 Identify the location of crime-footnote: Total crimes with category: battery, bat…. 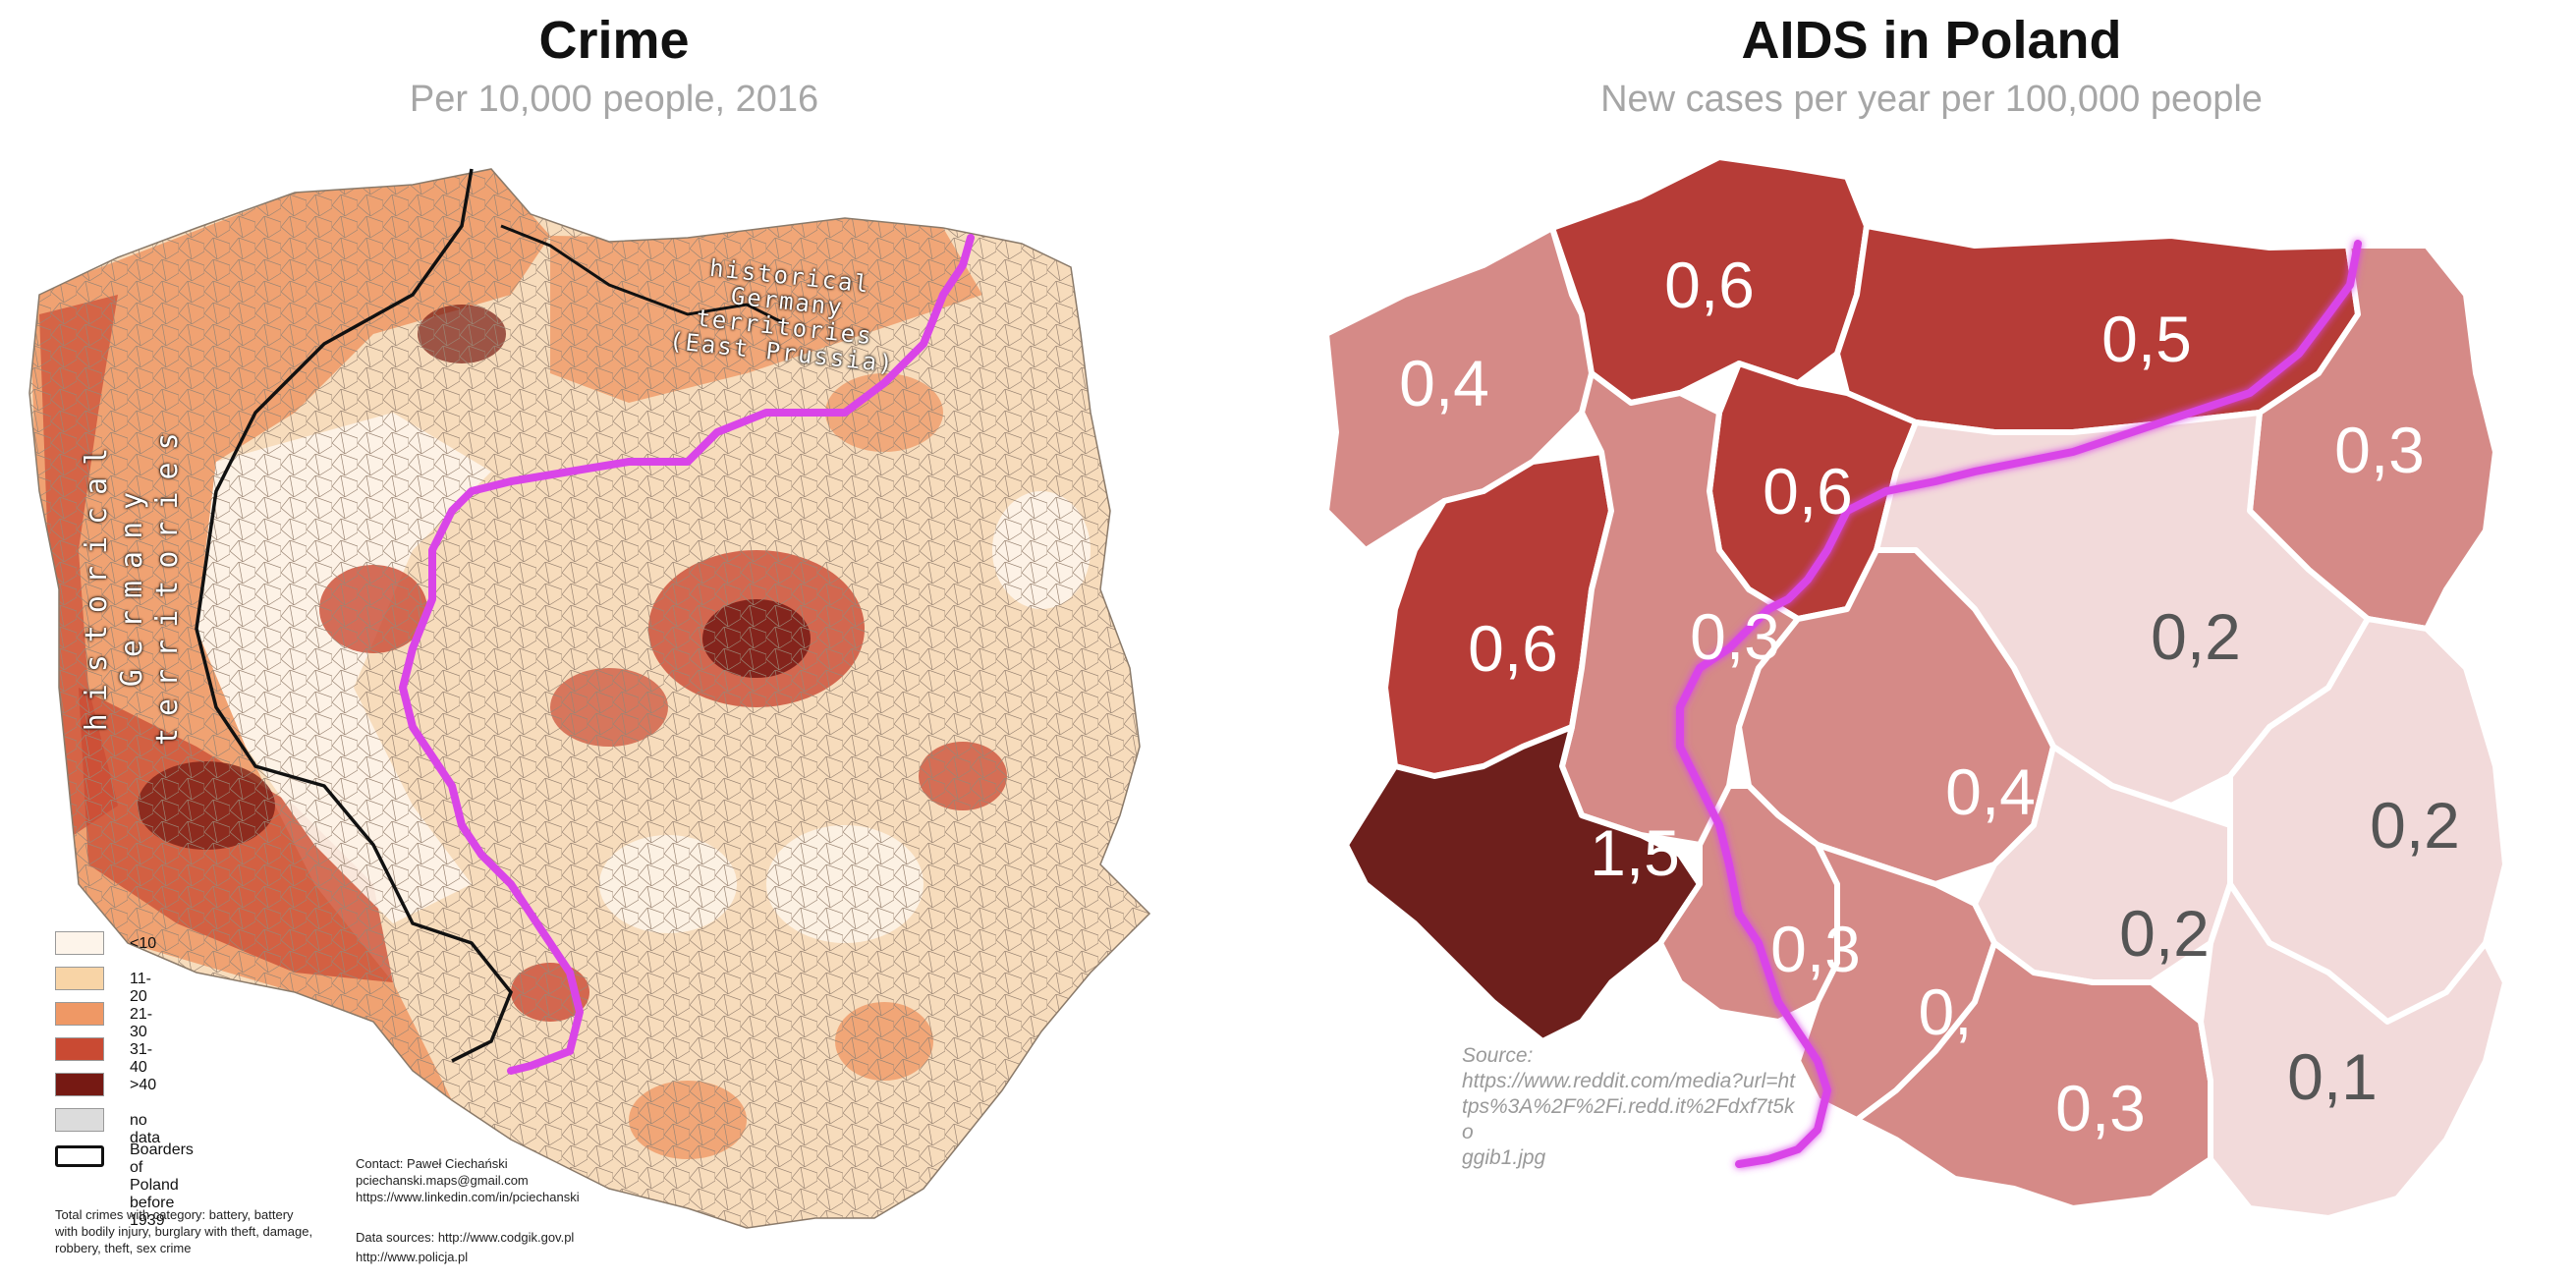
(184, 1231).